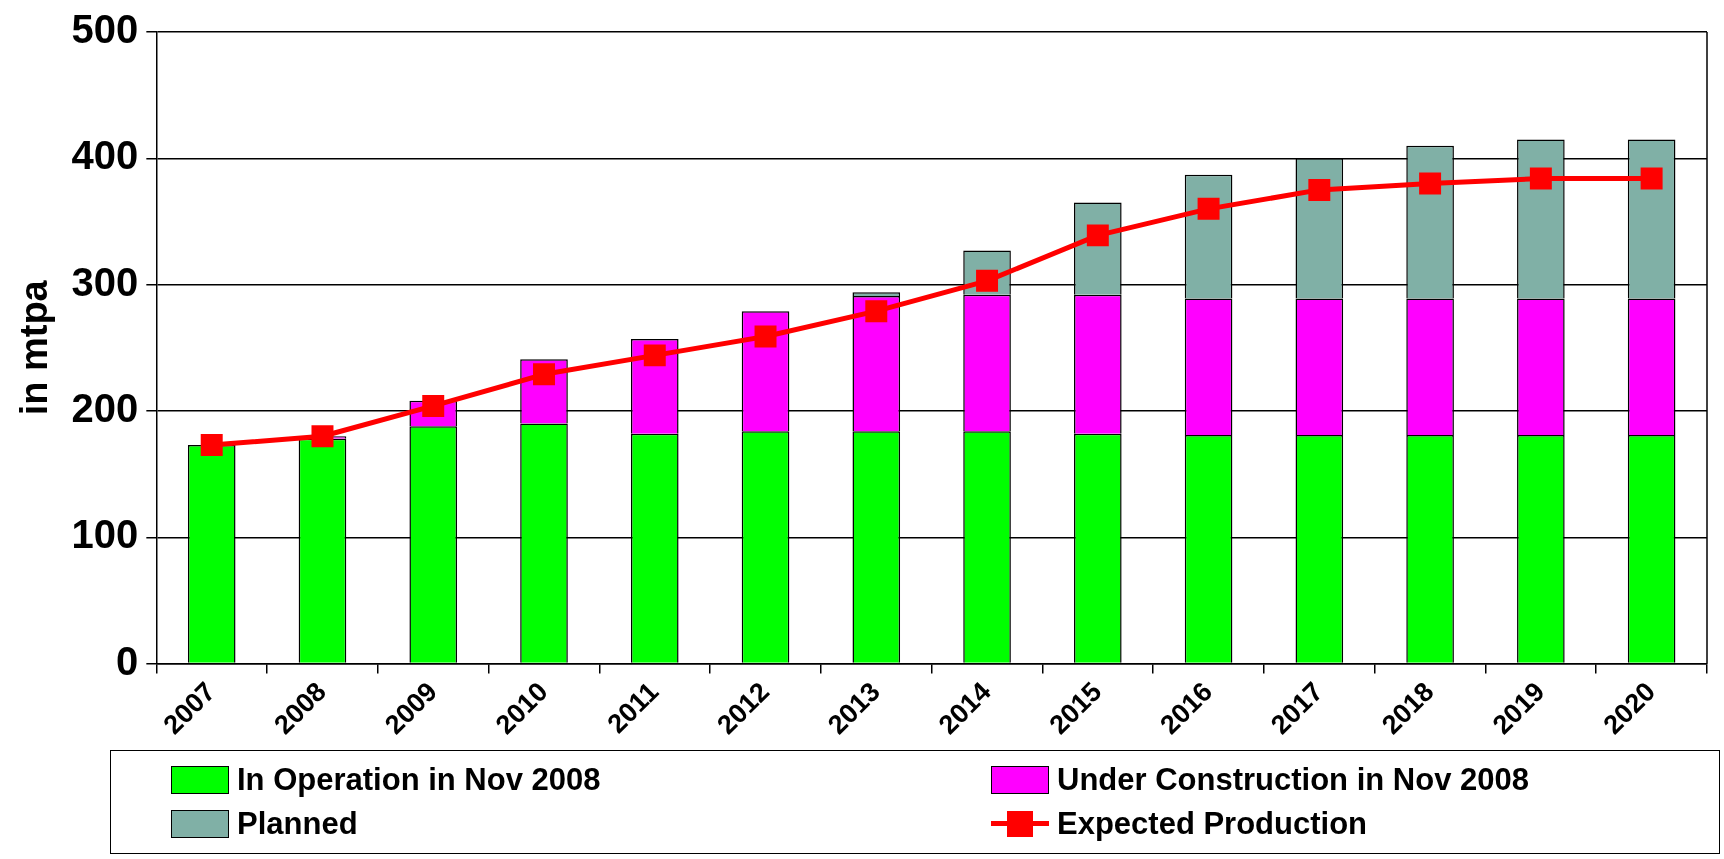  Describe the element at coordinates (34, 347) in the screenshot. I see `y-axis-title: in mtpa` at that location.